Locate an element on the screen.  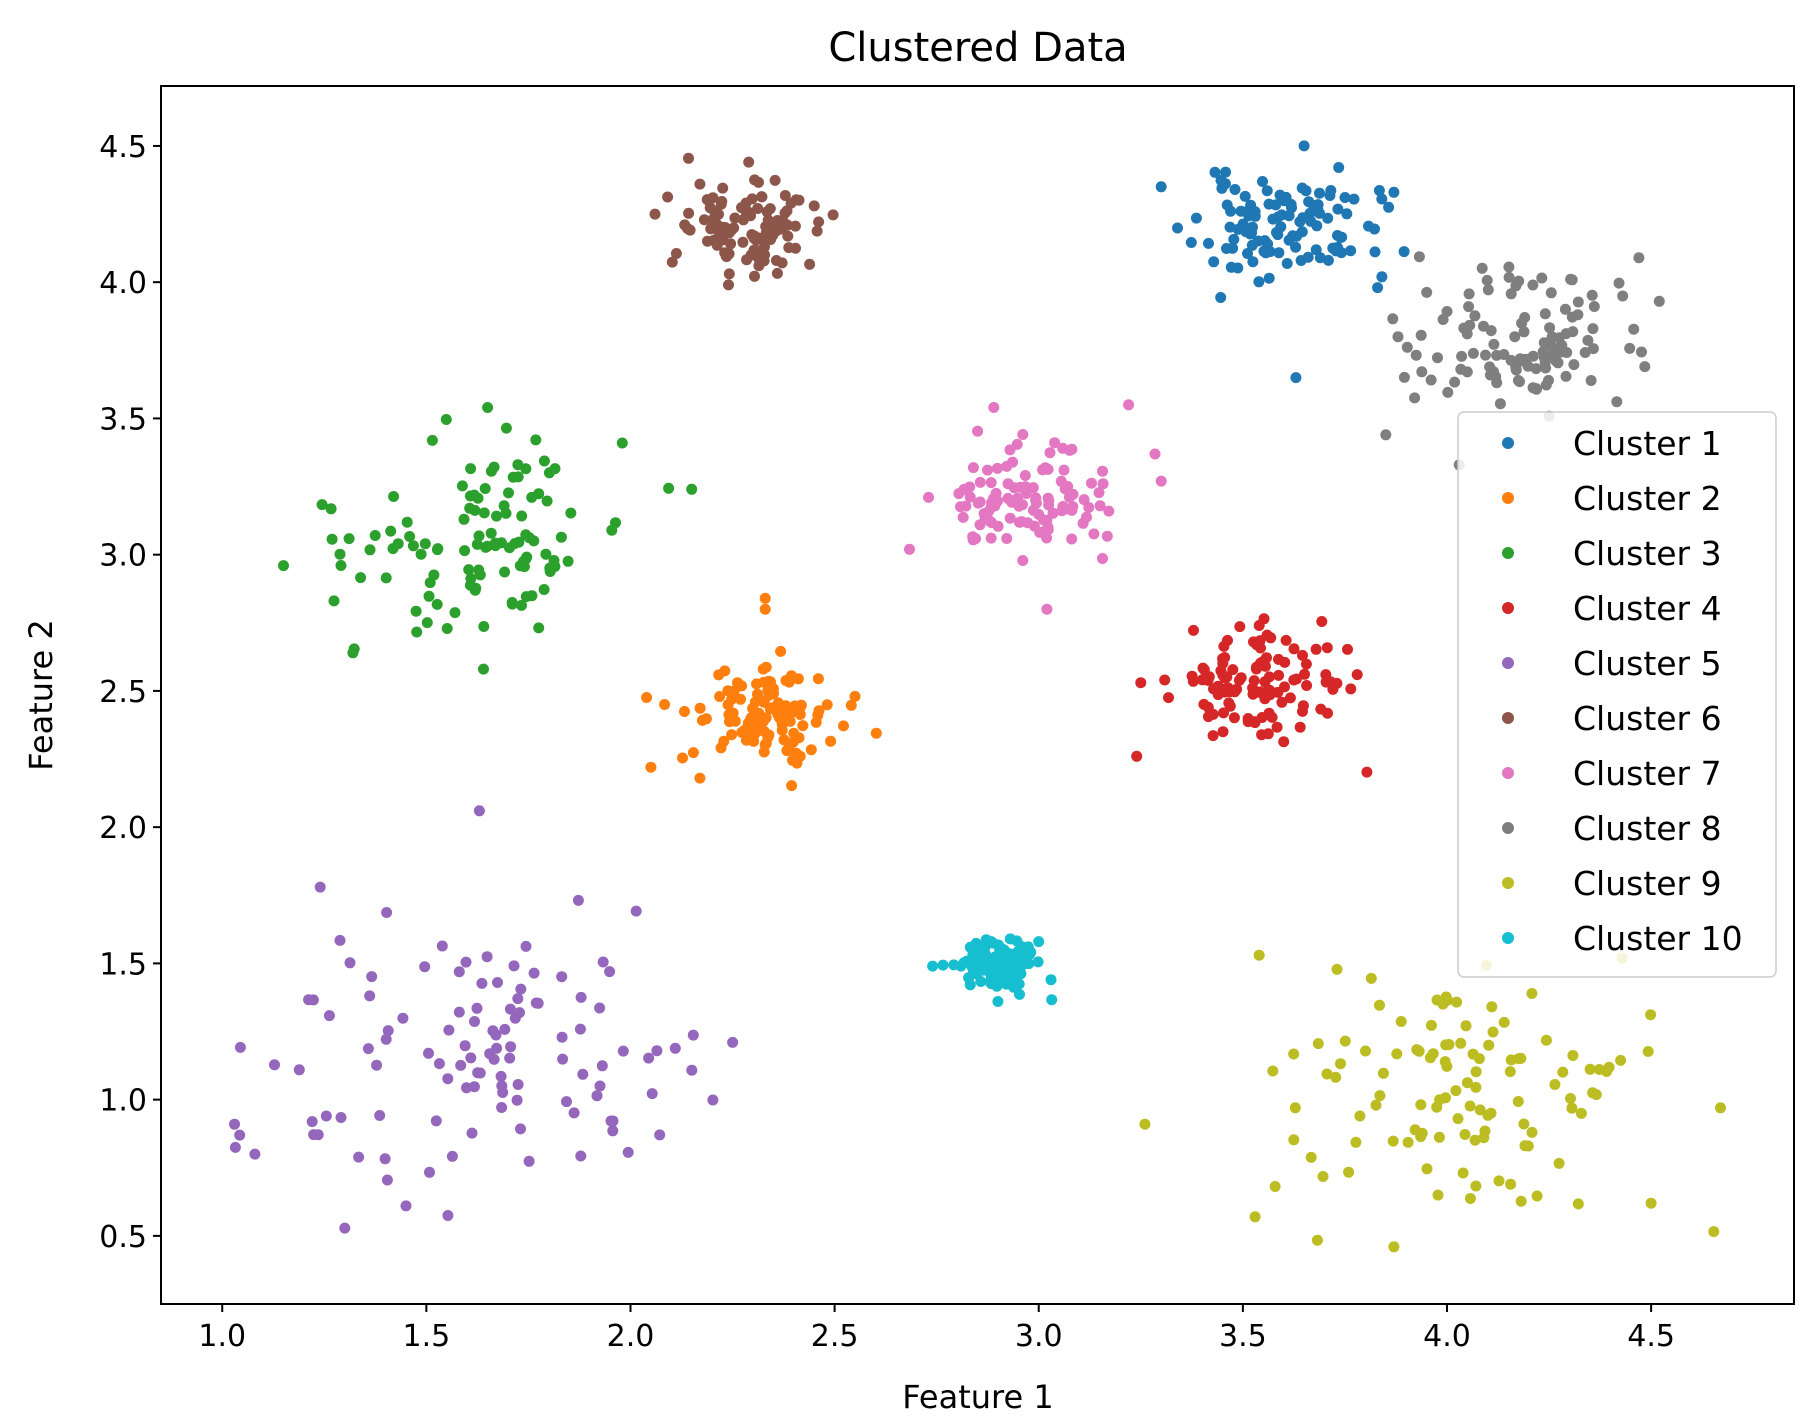
legend-label: Cluster 6 is located at coordinates (1647, 718).